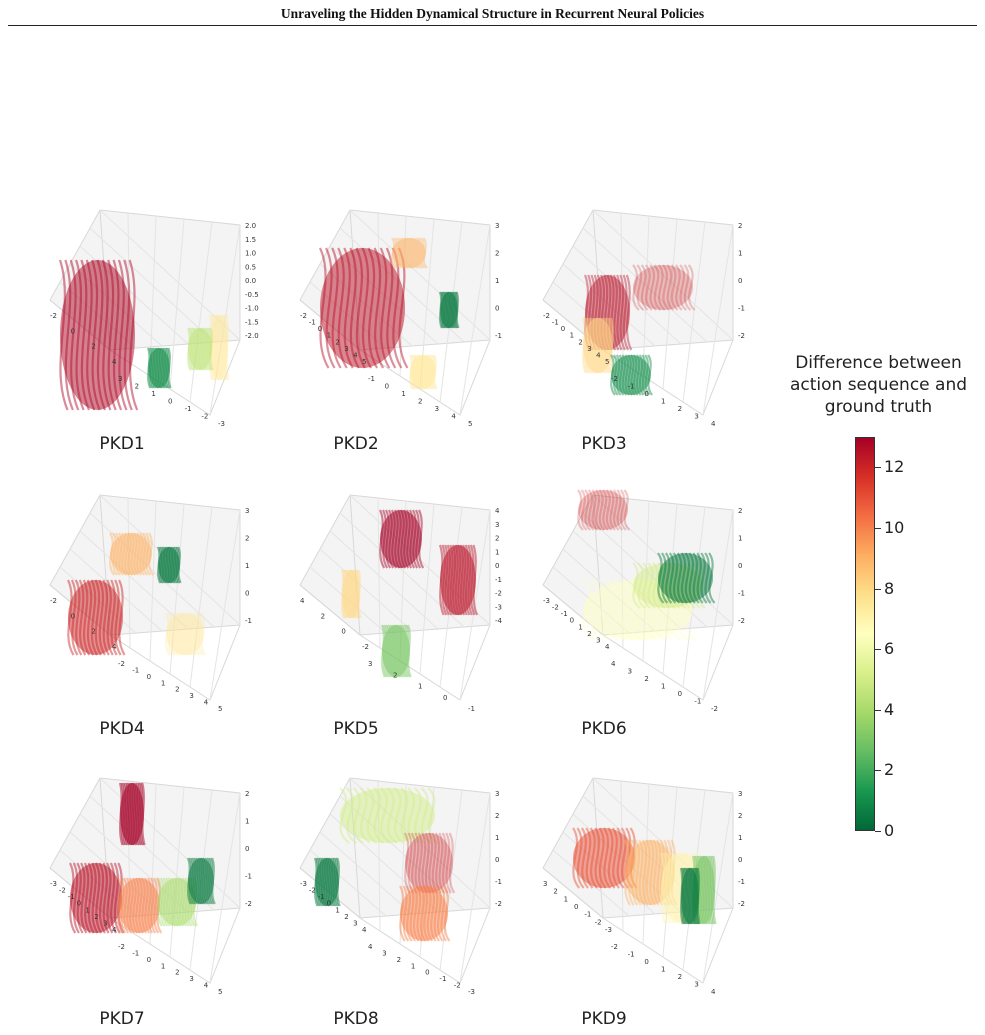 This screenshot has width=985, height=1035. What do you see at coordinates (356, 444) in the screenshot?
I see `panel-label: PKD2` at bounding box center [356, 444].